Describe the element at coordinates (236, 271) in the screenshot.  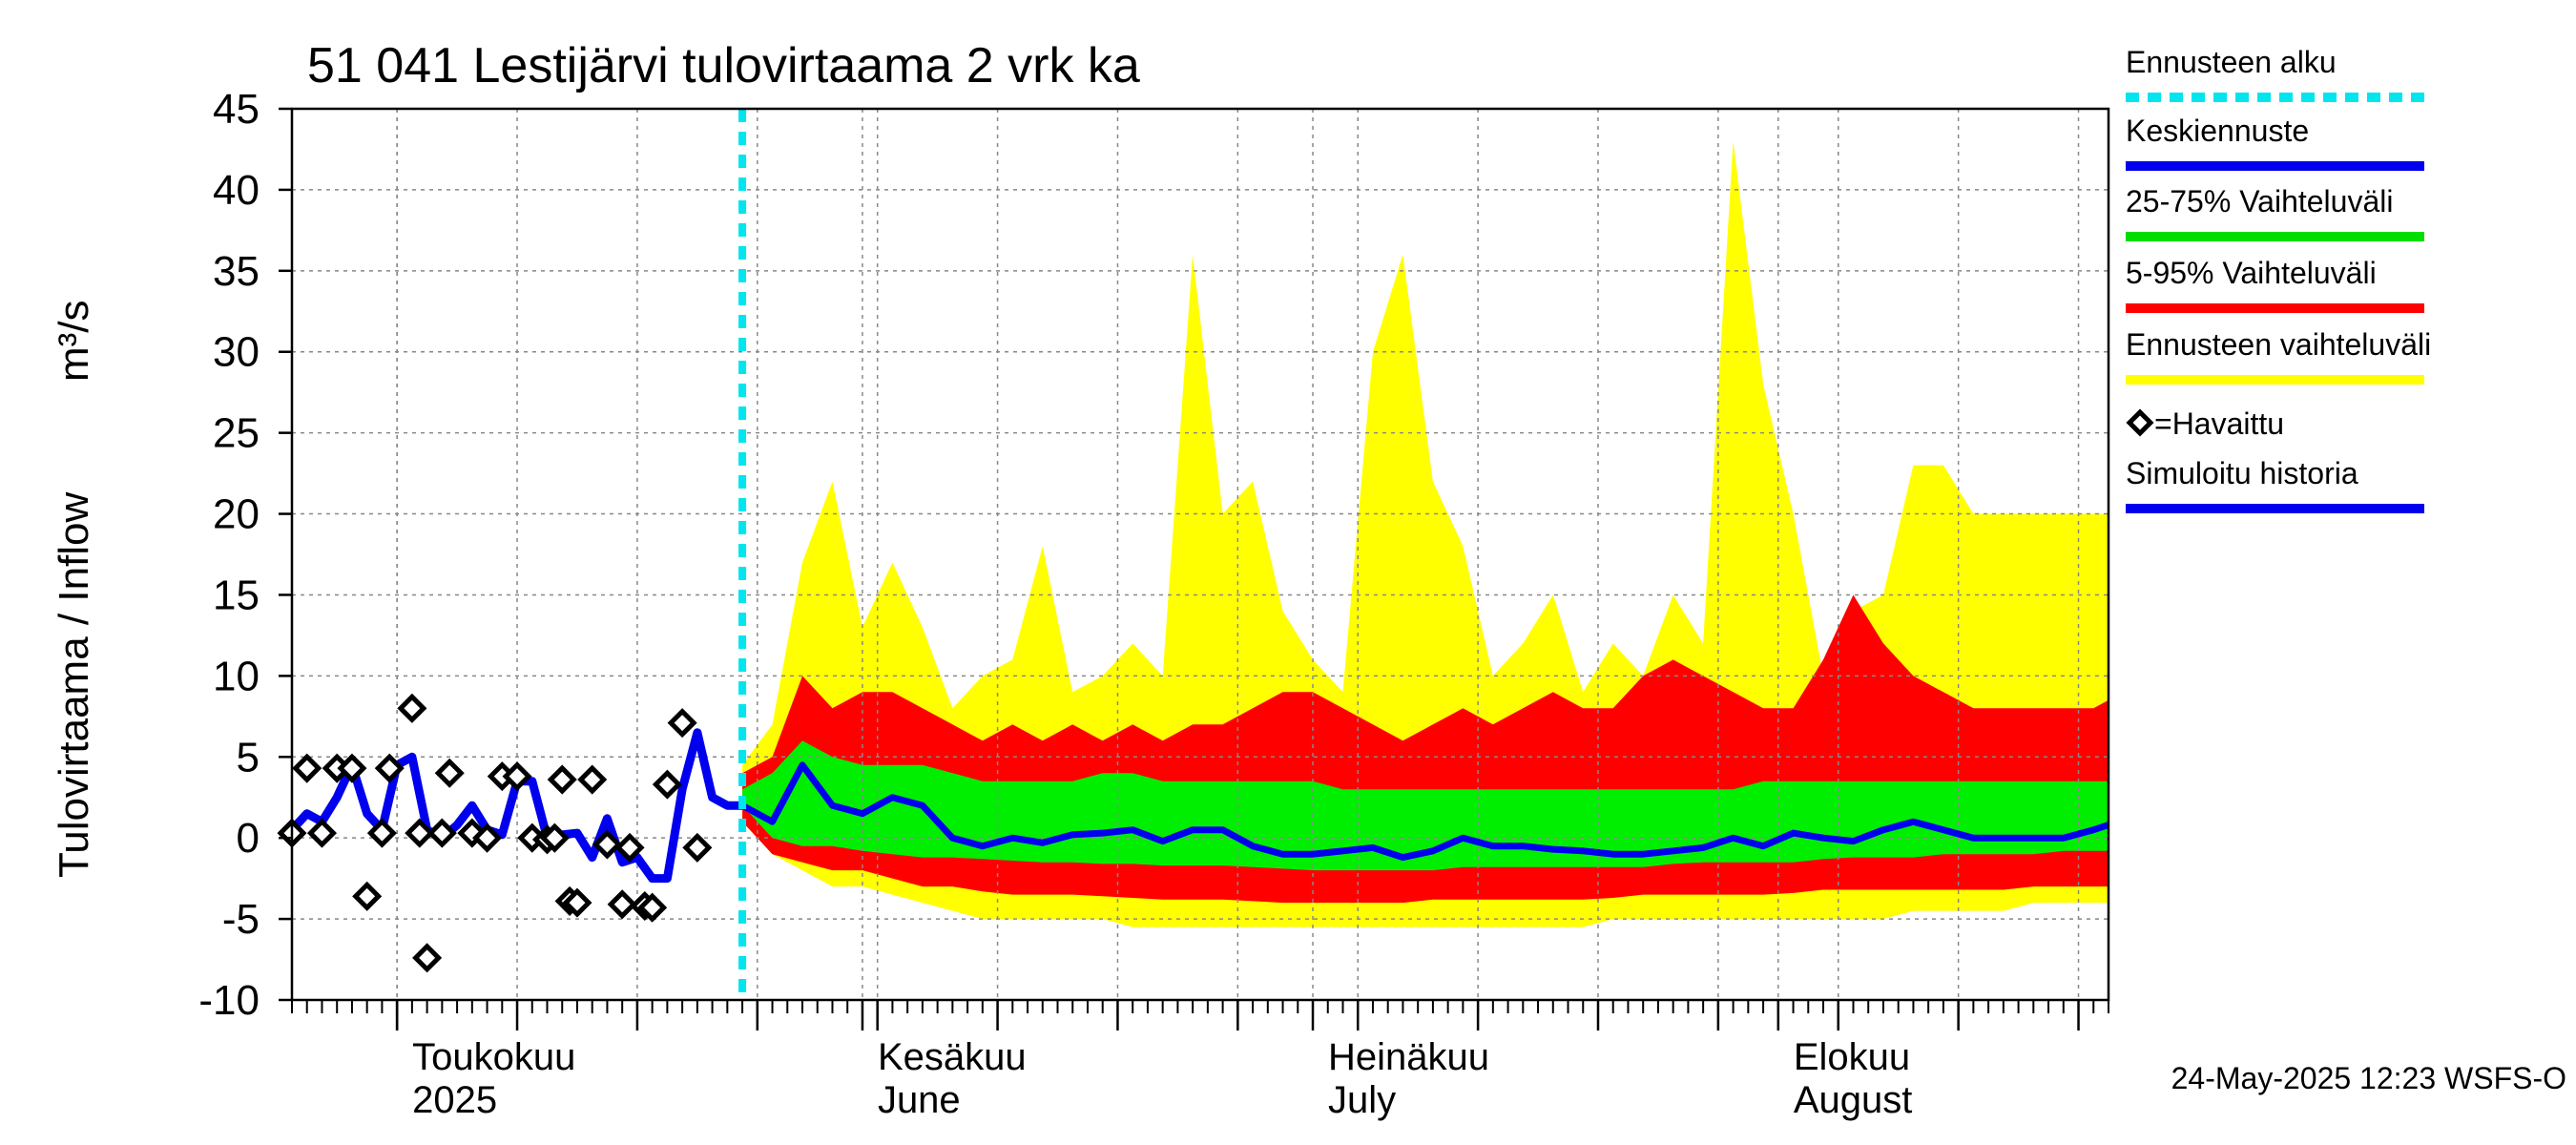
I see `y-tick-label: 35` at that location.